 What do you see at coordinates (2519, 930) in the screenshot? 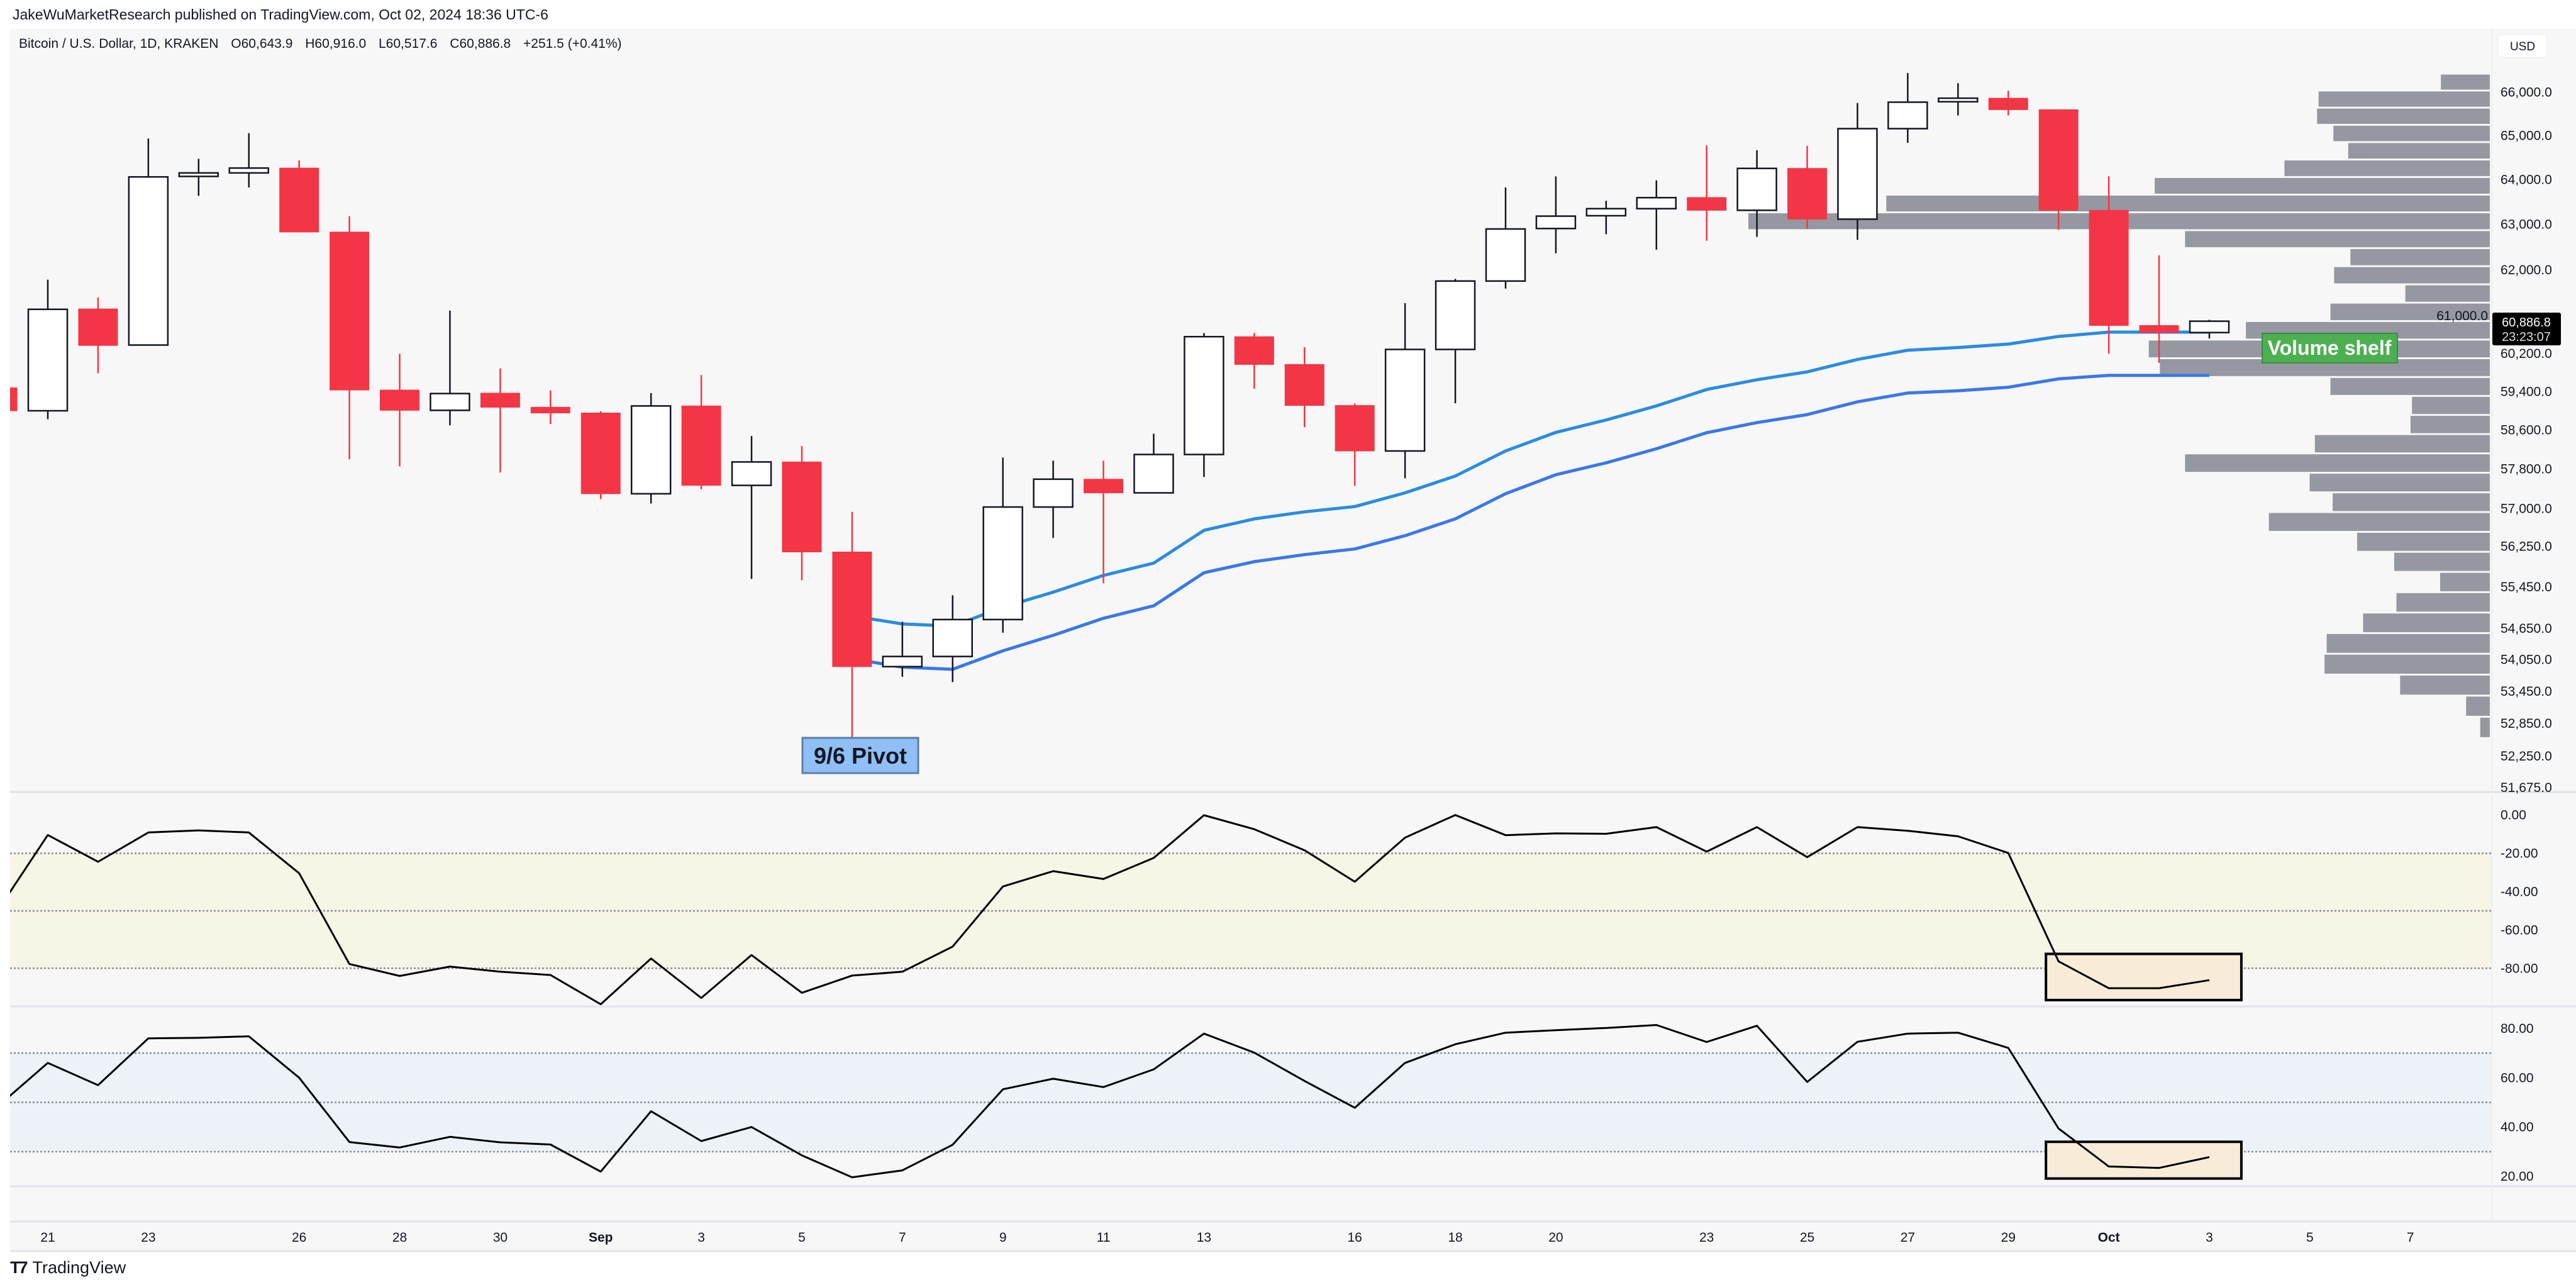
I see `oscillator-axis-label: -60.00` at bounding box center [2519, 930].